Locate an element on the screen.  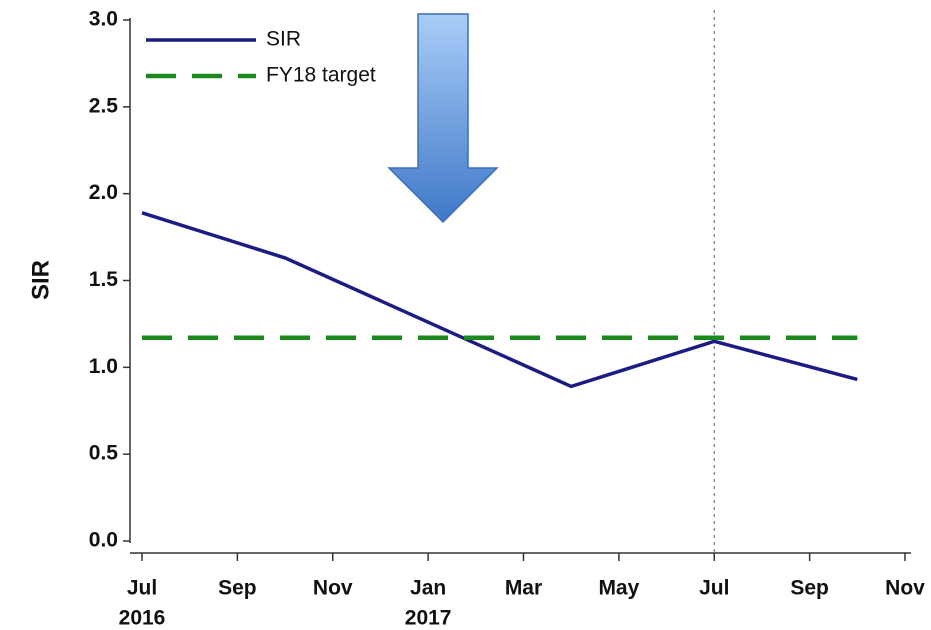
y-tick-label: 1.5 is located at coordinates (104, 279).